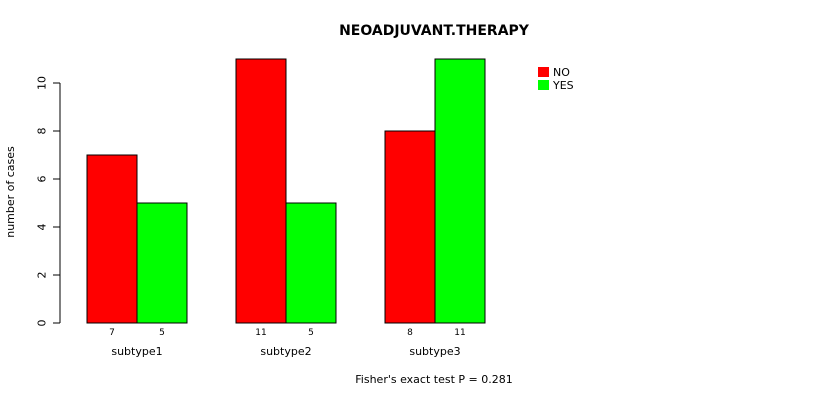  Describe the element at coordinates (112, 333) in the screenshot. I see `bar-count-label: 7` at that location.